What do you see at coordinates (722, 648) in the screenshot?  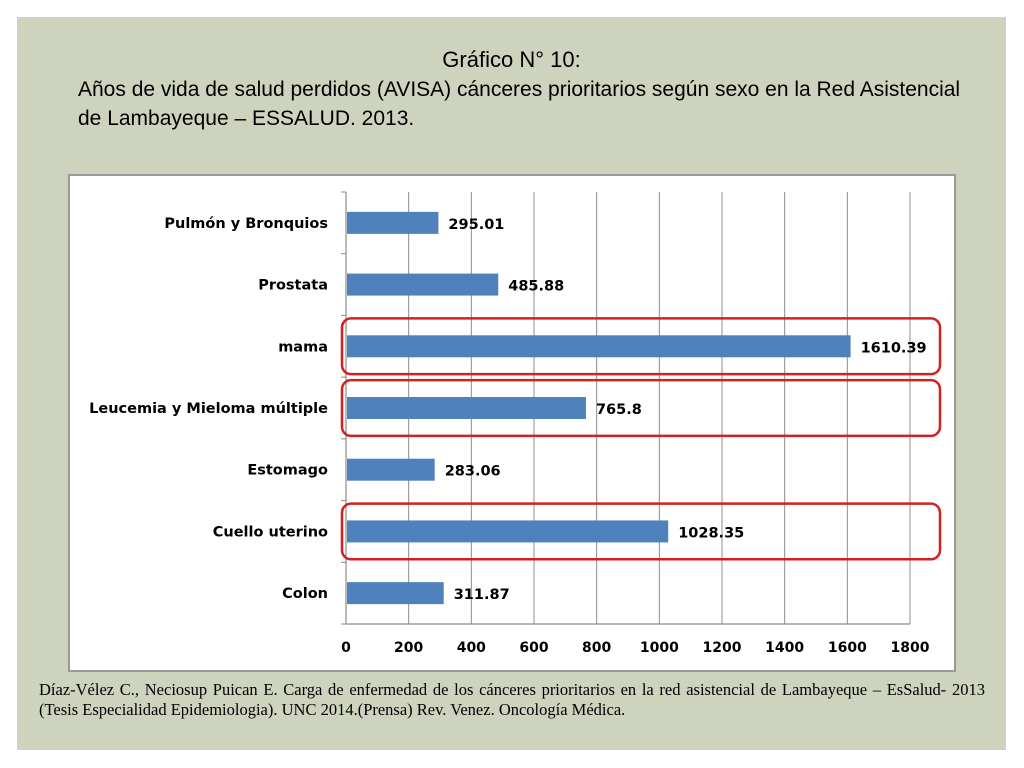 I see `x-tick-label: 1200` at bounding box center [722, 648].